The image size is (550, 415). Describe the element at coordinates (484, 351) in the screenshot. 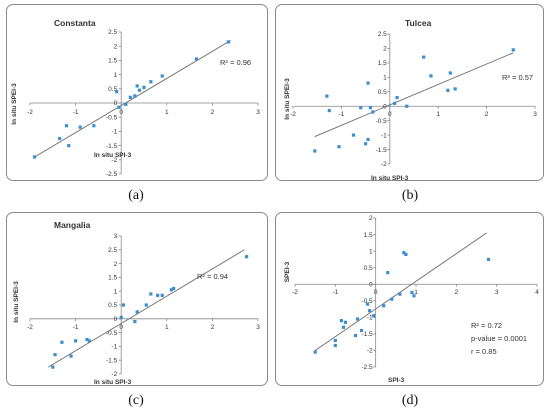

I see `annotation: r = 0.85` at that location.